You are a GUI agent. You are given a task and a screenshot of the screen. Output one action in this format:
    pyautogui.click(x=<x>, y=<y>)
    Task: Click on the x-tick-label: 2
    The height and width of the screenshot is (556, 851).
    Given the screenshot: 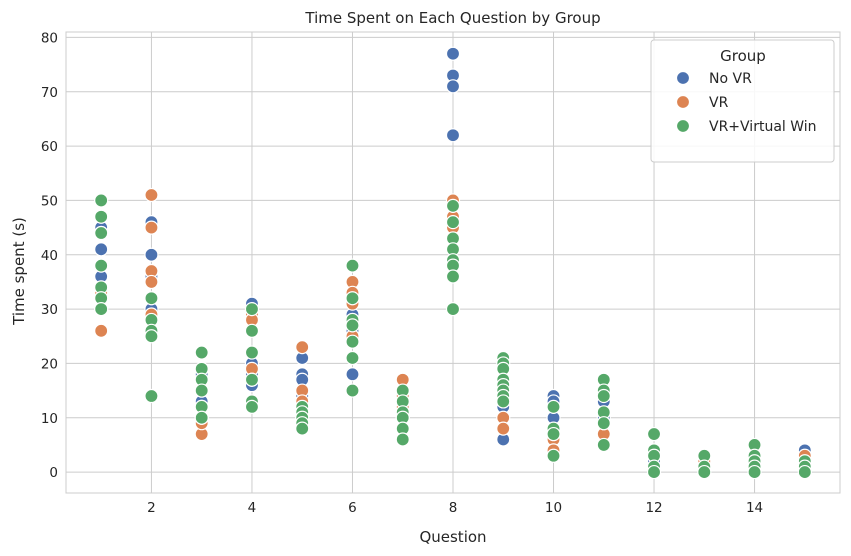 What is the action you would take?
    pyautogui.click(x=151, y=508)
    